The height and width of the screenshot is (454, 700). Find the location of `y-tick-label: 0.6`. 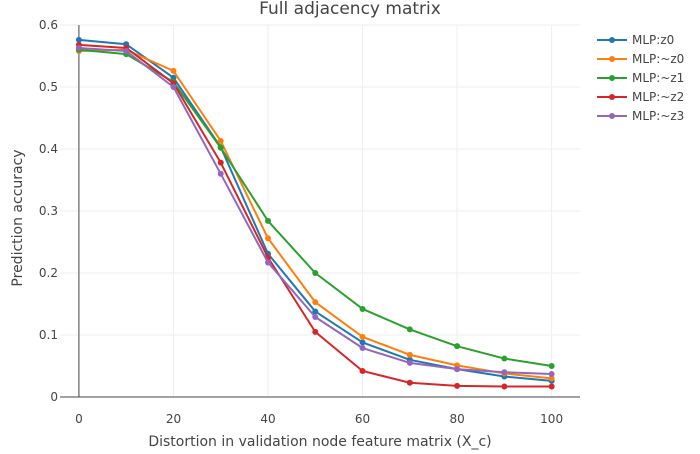

y-tick-label: 0.6 is located at coordinates (48, 25).